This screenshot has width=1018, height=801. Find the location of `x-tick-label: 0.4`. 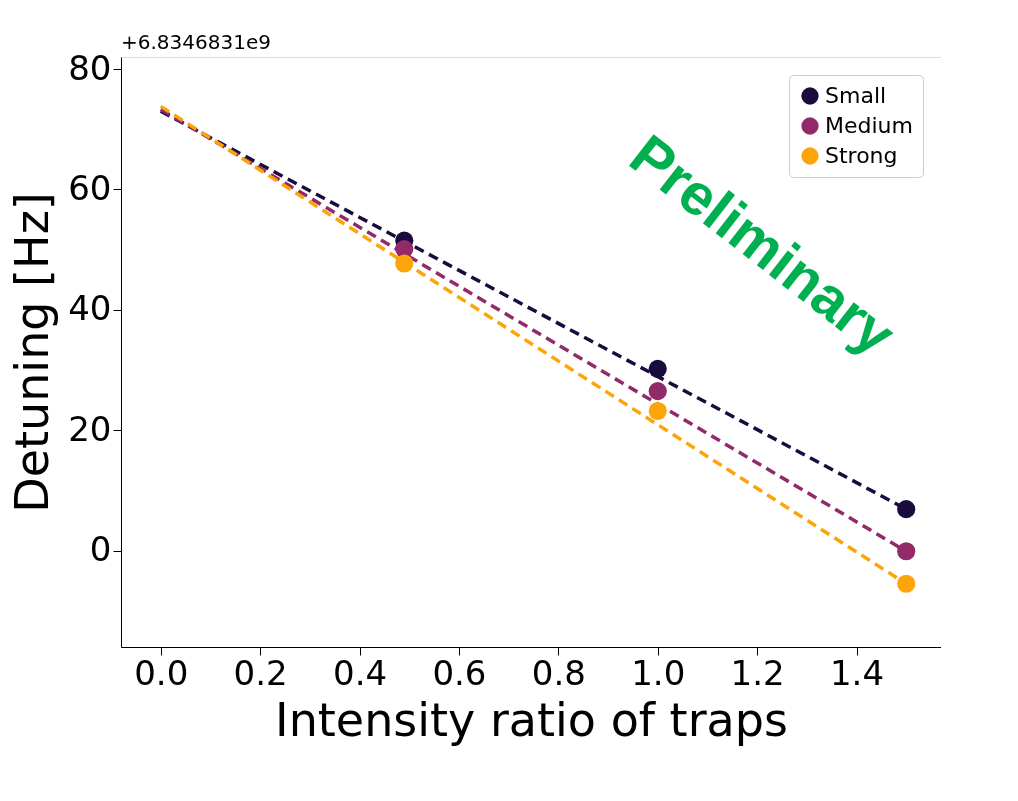

x-tick-label: 0.4 is located at coordinates (360, 672).